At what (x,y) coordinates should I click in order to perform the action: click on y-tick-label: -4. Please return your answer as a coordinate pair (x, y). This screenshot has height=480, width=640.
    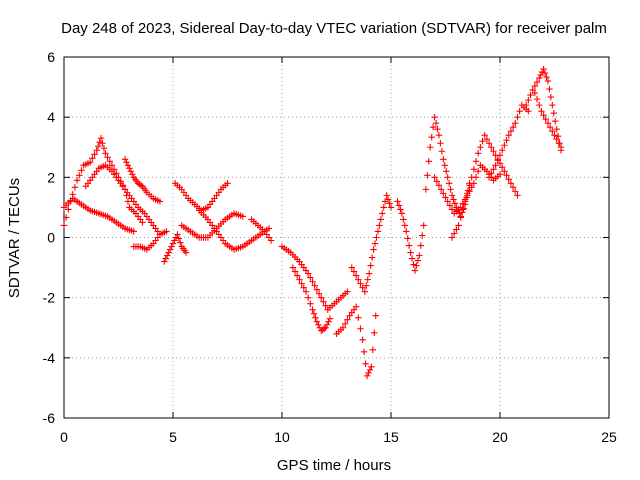
    Looking at the image, I should click on (49, 358).